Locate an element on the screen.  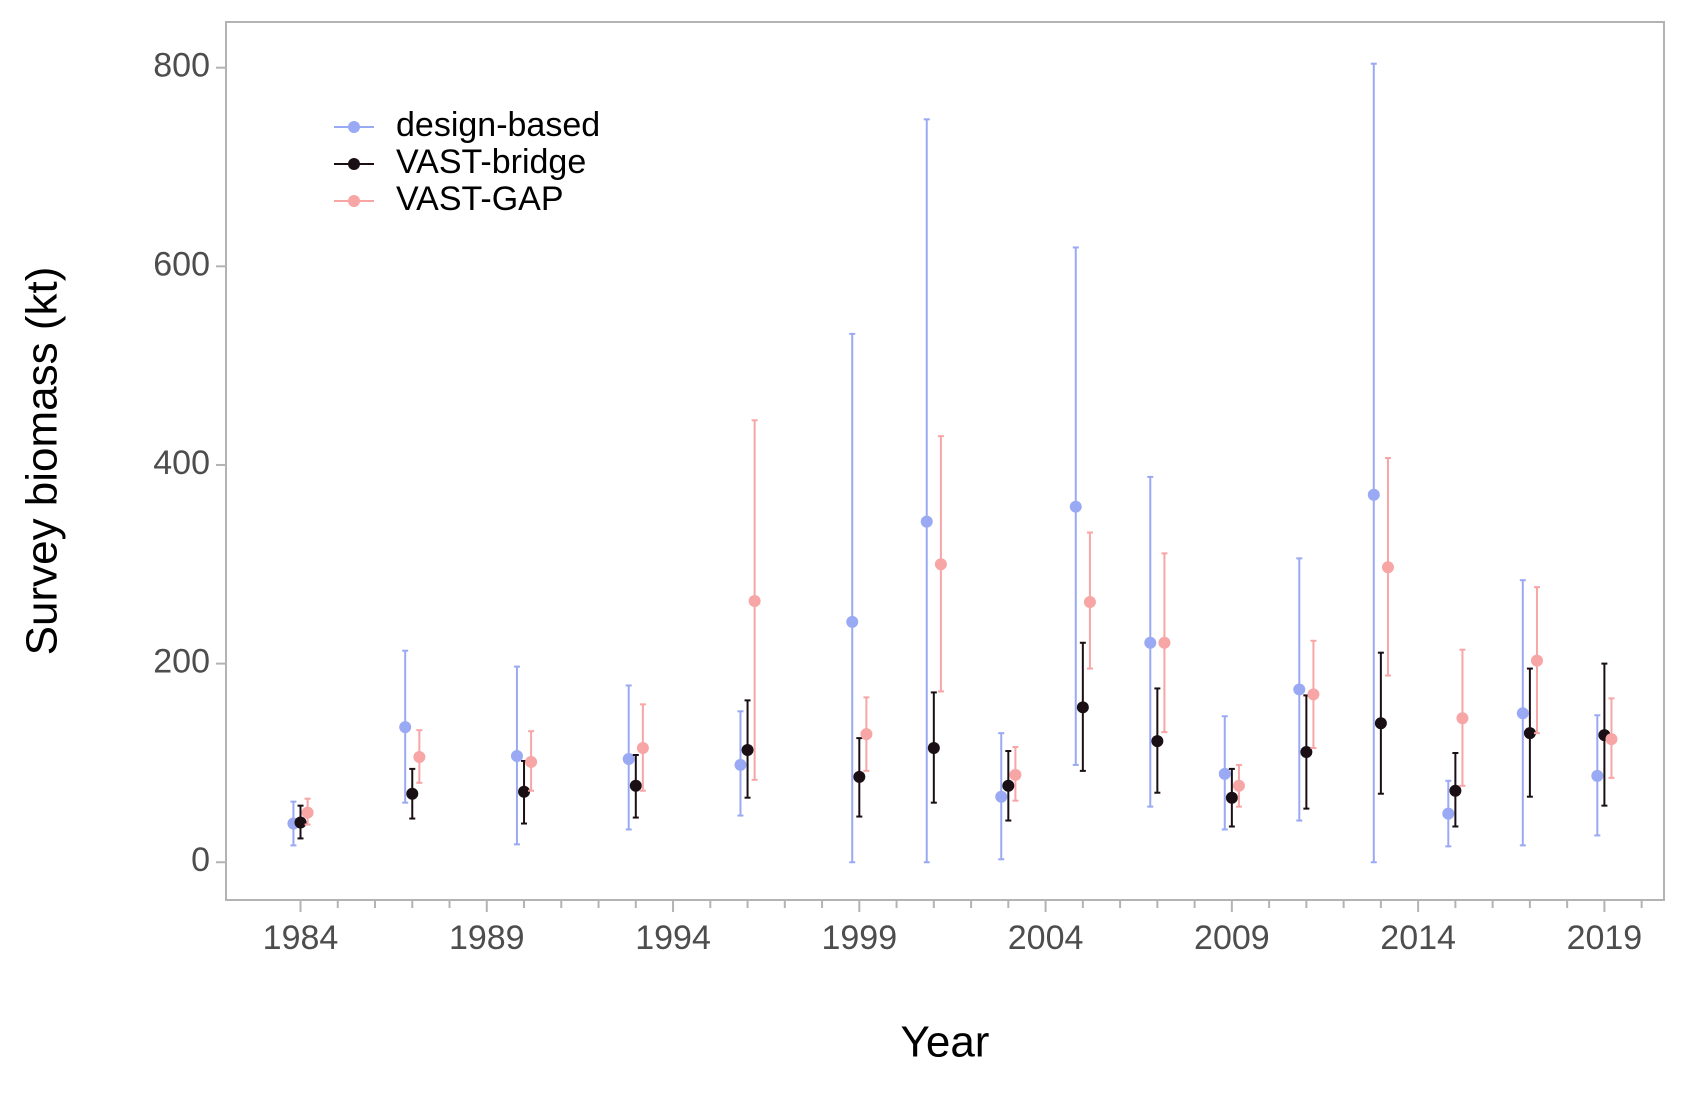
y-tick-label: 600 is located at coordinates (181, 264).